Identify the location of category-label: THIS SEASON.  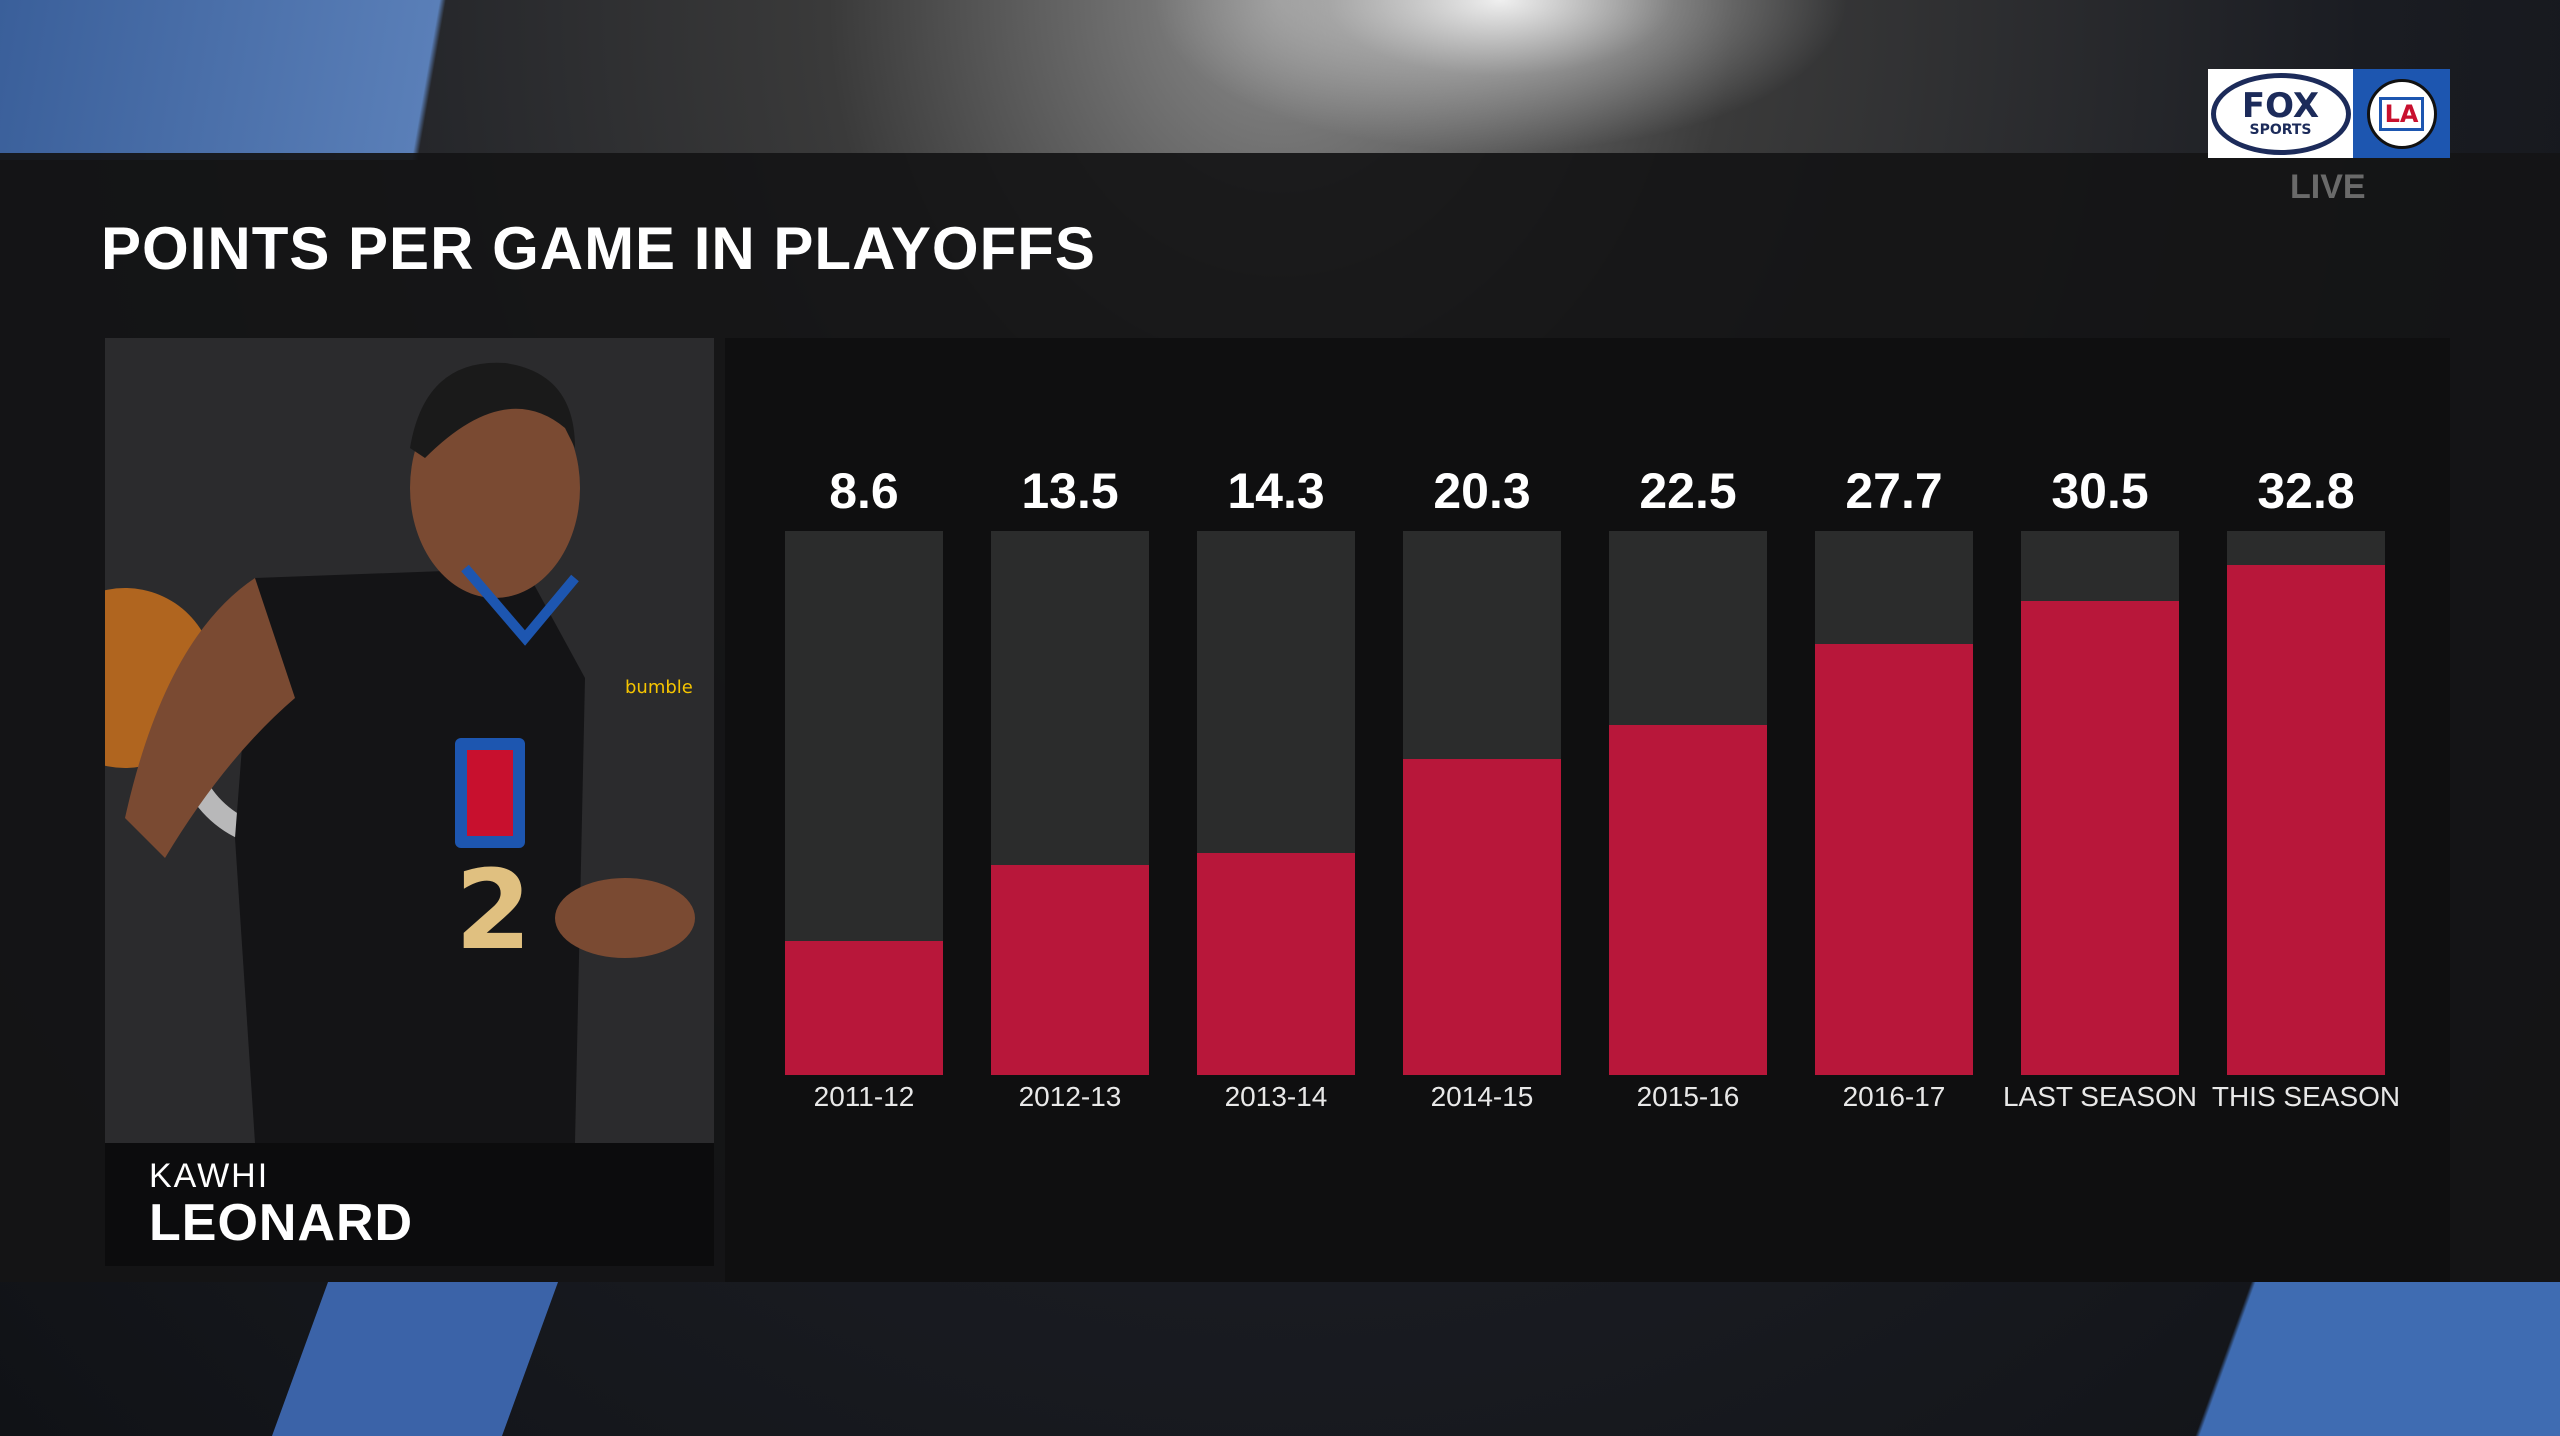
(2306, 1096).